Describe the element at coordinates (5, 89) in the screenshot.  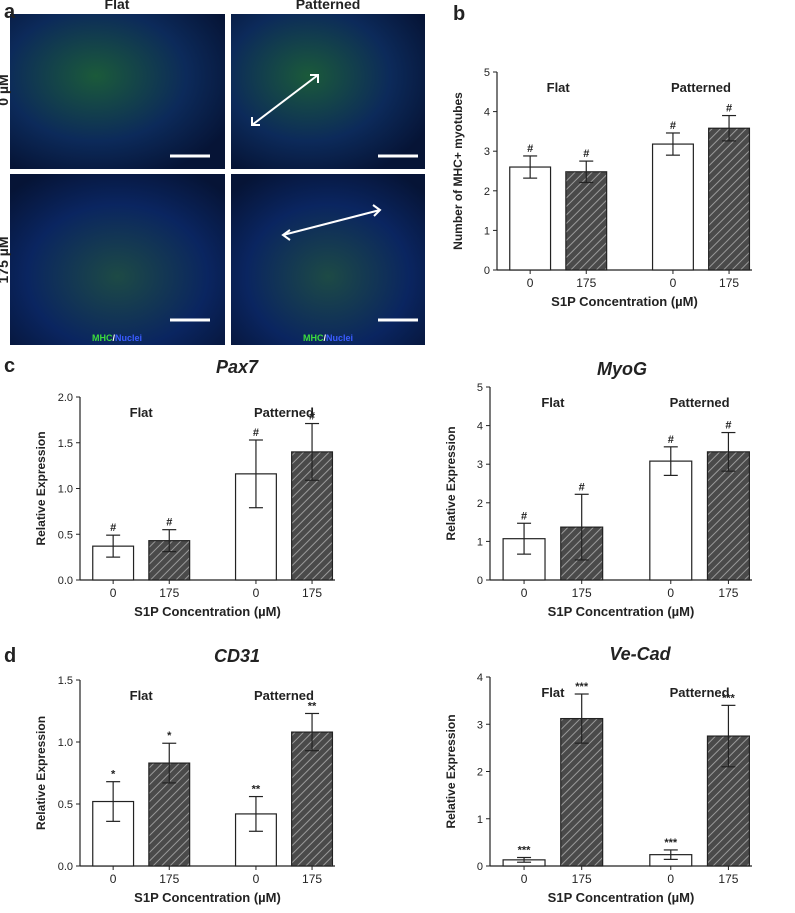
I see `row-label: 0 µM` at that location.